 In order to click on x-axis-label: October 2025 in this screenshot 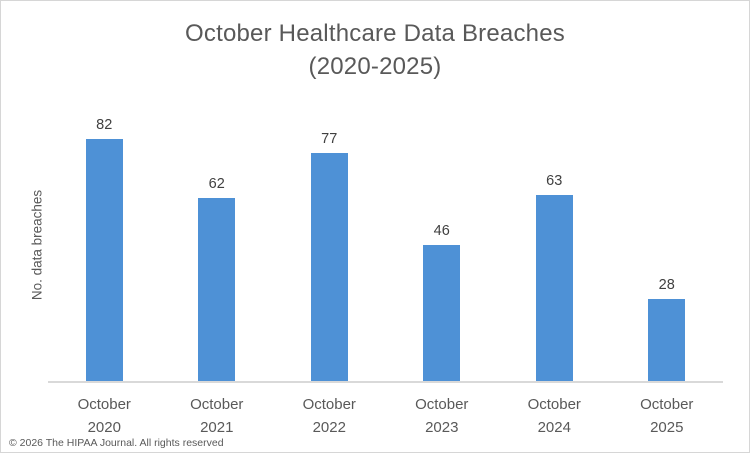, I will do `click(667, 416)`.